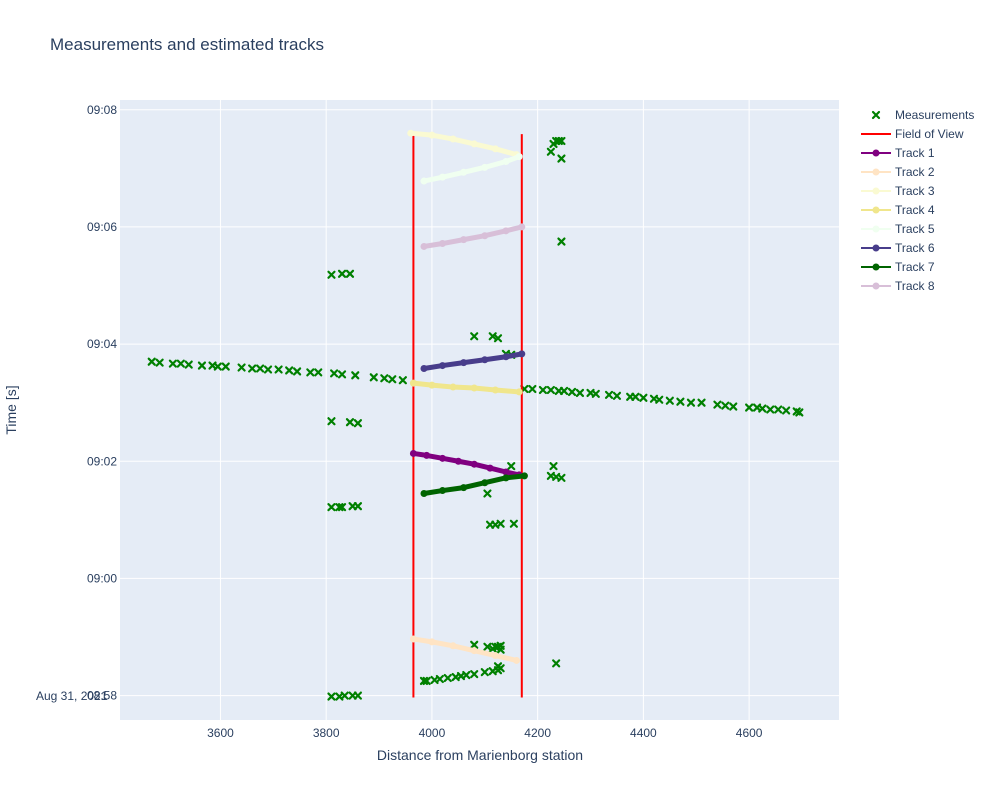  What do you see at coordinates (102, 696) in the screenshot?
I see `y-tick-label: 08:58` at bounding box center [102, 696].